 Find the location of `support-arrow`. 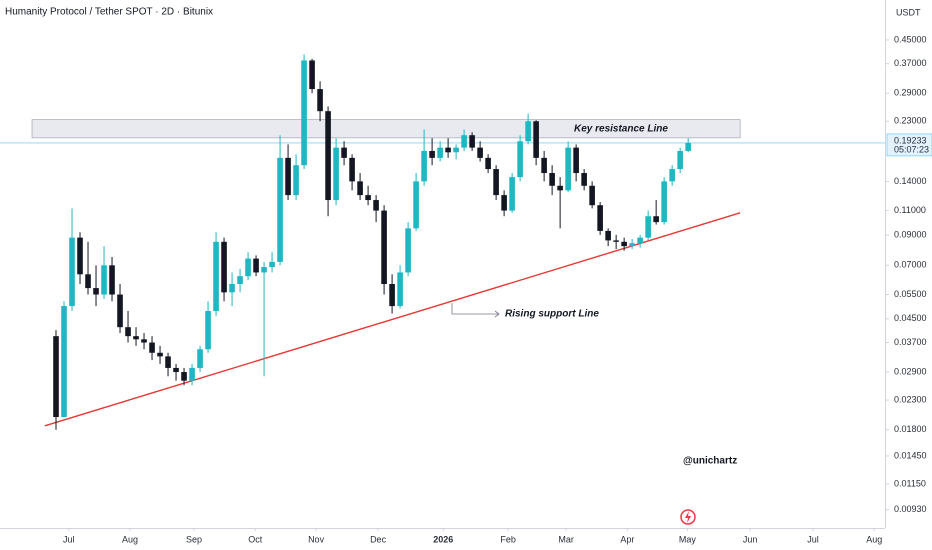

support-arrow is located at coordinates (475, 310).